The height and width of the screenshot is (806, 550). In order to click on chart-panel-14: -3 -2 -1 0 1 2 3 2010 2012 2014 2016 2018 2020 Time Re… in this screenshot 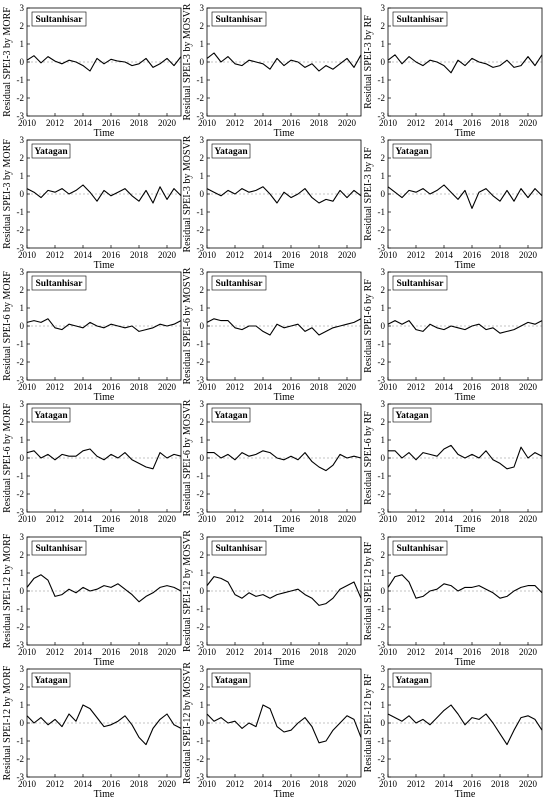, I will do `click(453, 600)`.